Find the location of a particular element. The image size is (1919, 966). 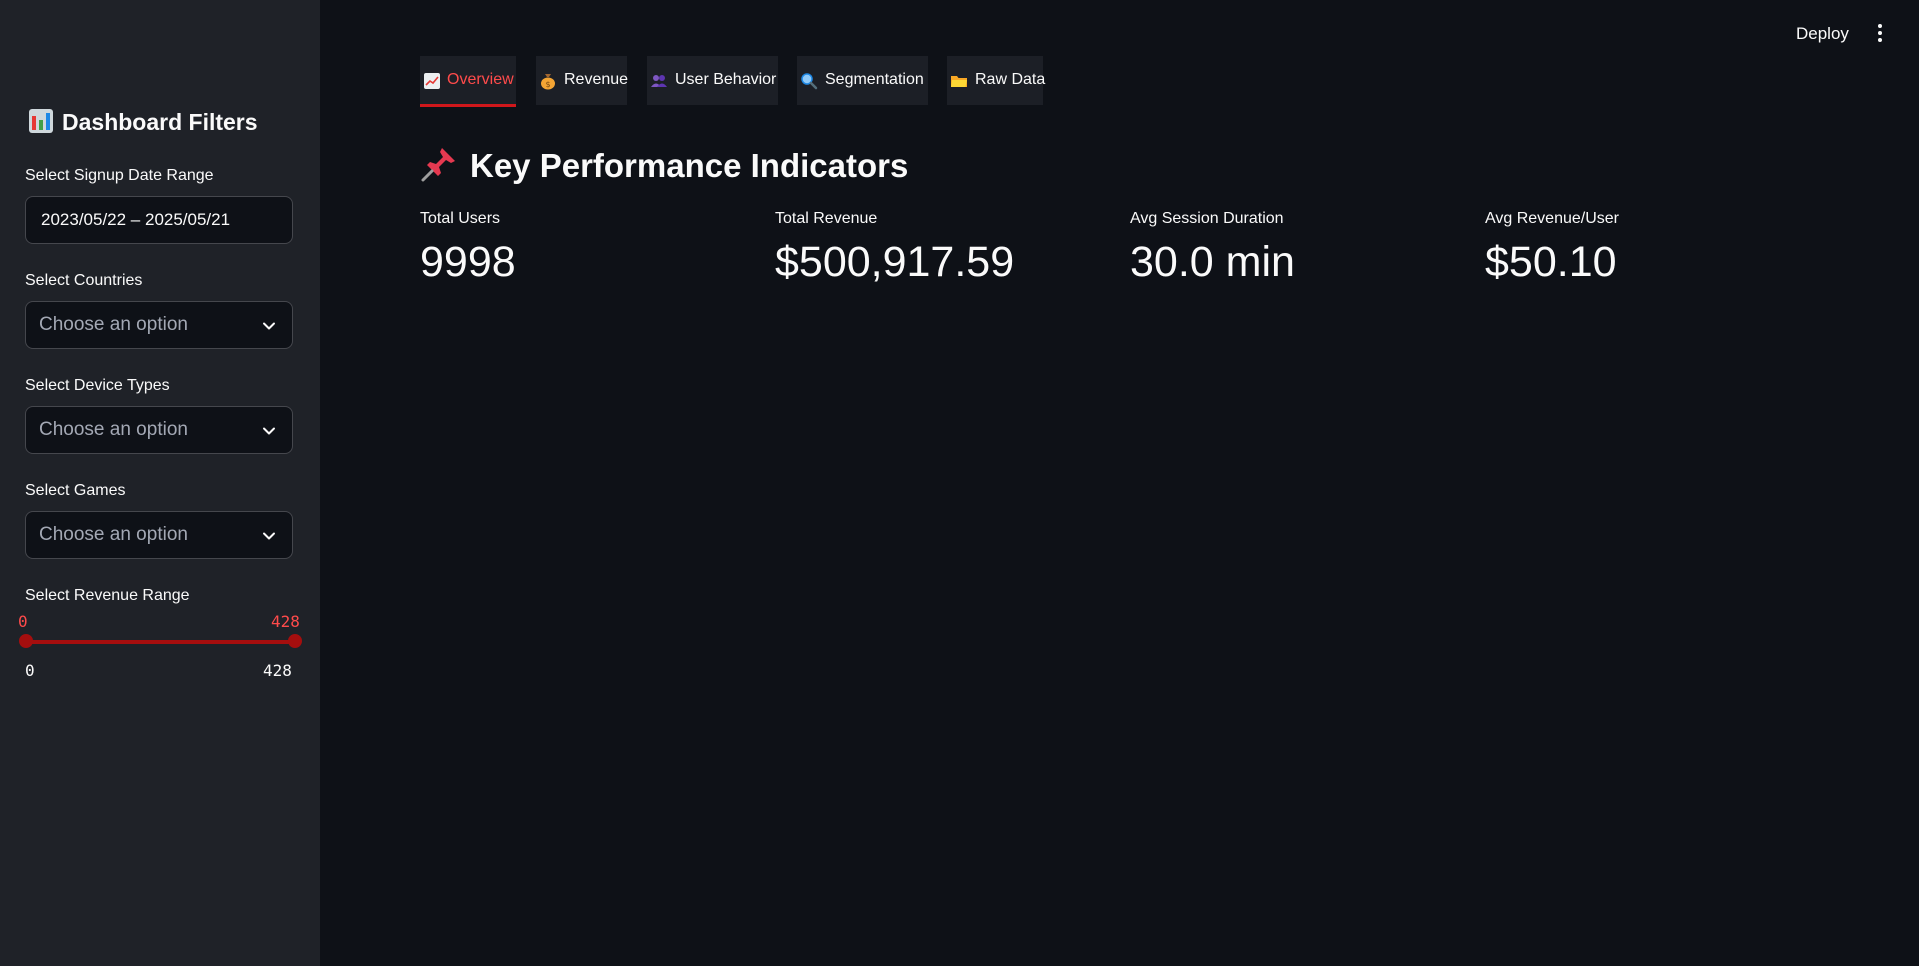

tab-raw-data: Raw Data is located at coordinates (996, 80).